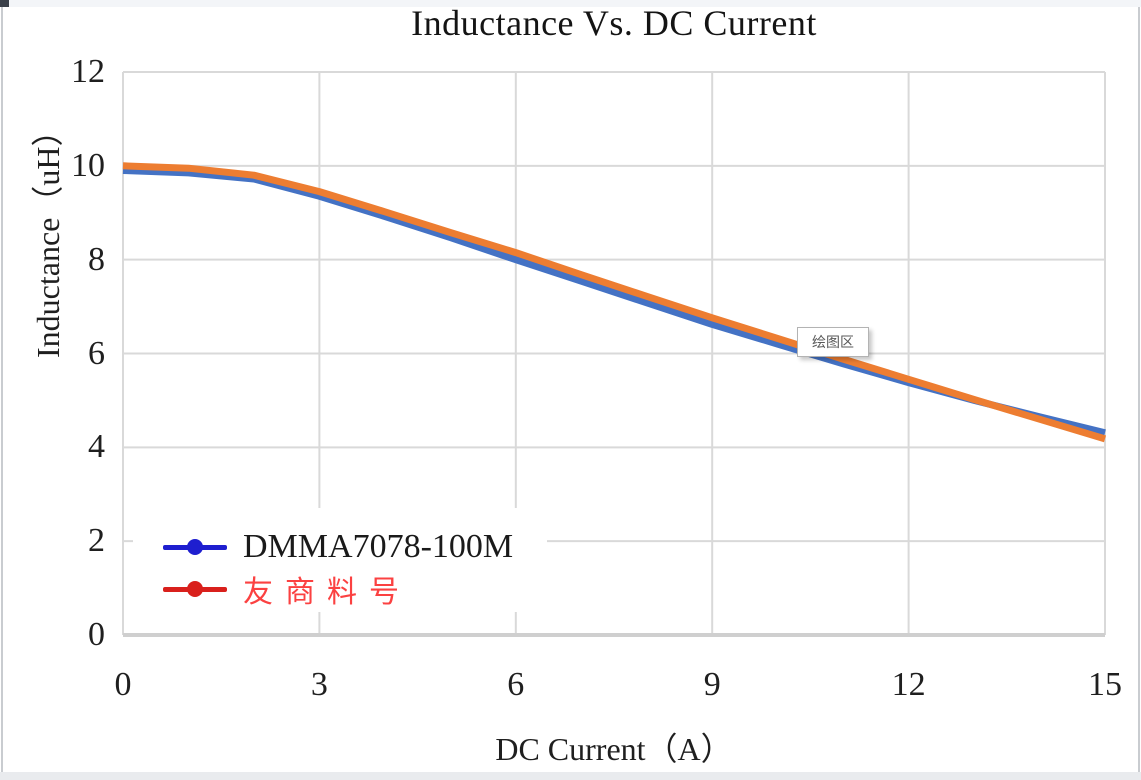 The width and height of the screenshot is (1141, 780). What do you see at coordinates (96, 634) in the screenshot?
I see `y-tick-0: 0` at bounding box center [96, 634].